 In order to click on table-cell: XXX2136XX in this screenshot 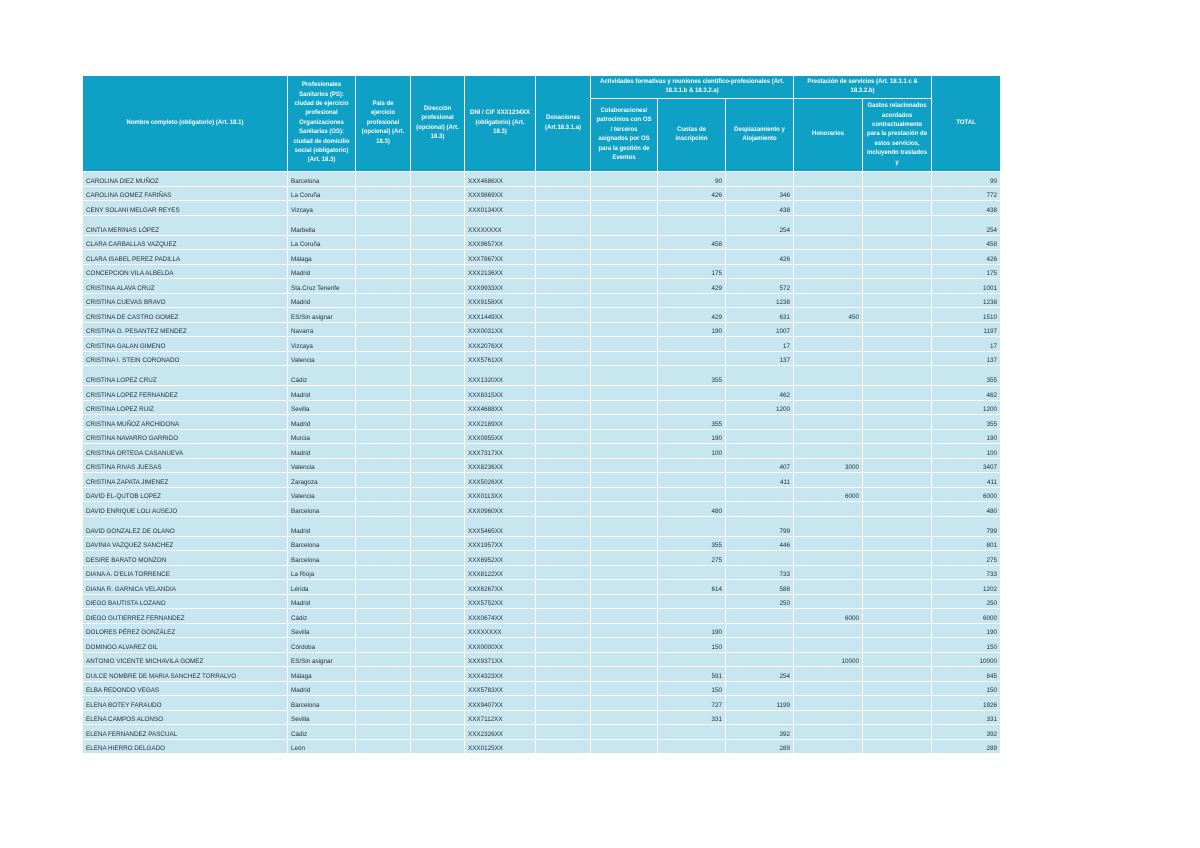, I will do `click(500, 271)`.